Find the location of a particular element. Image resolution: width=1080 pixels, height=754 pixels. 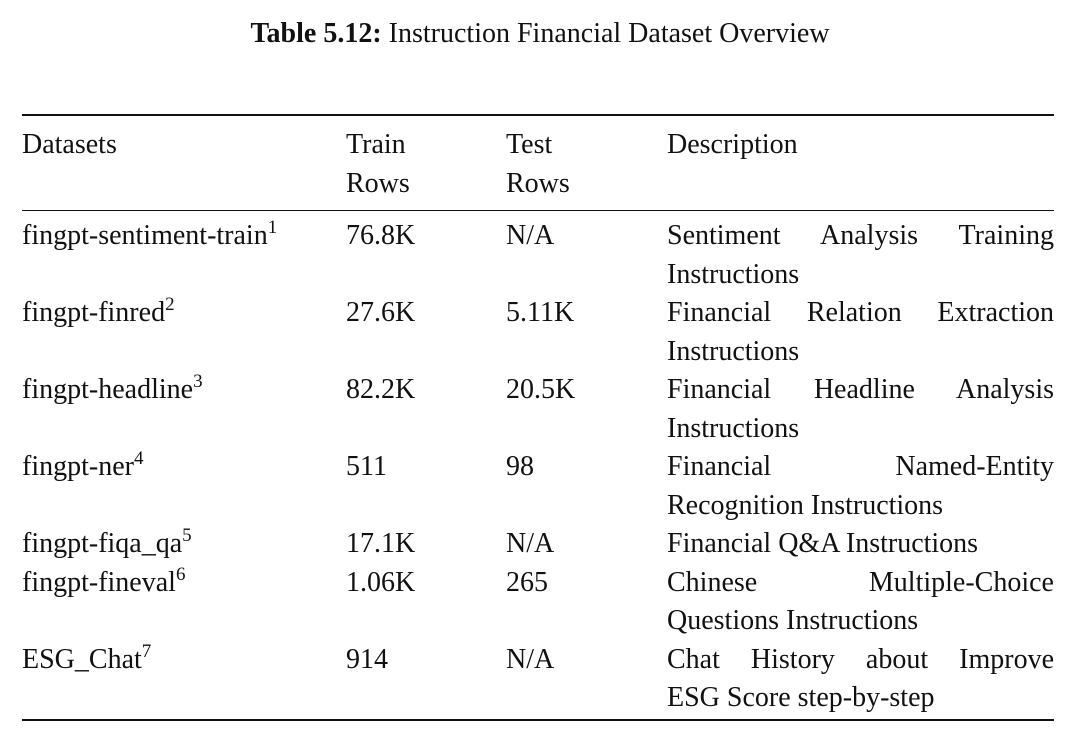

dataset-description: Financial Headline Analysis Instructions is located at coordinates (860, 409).